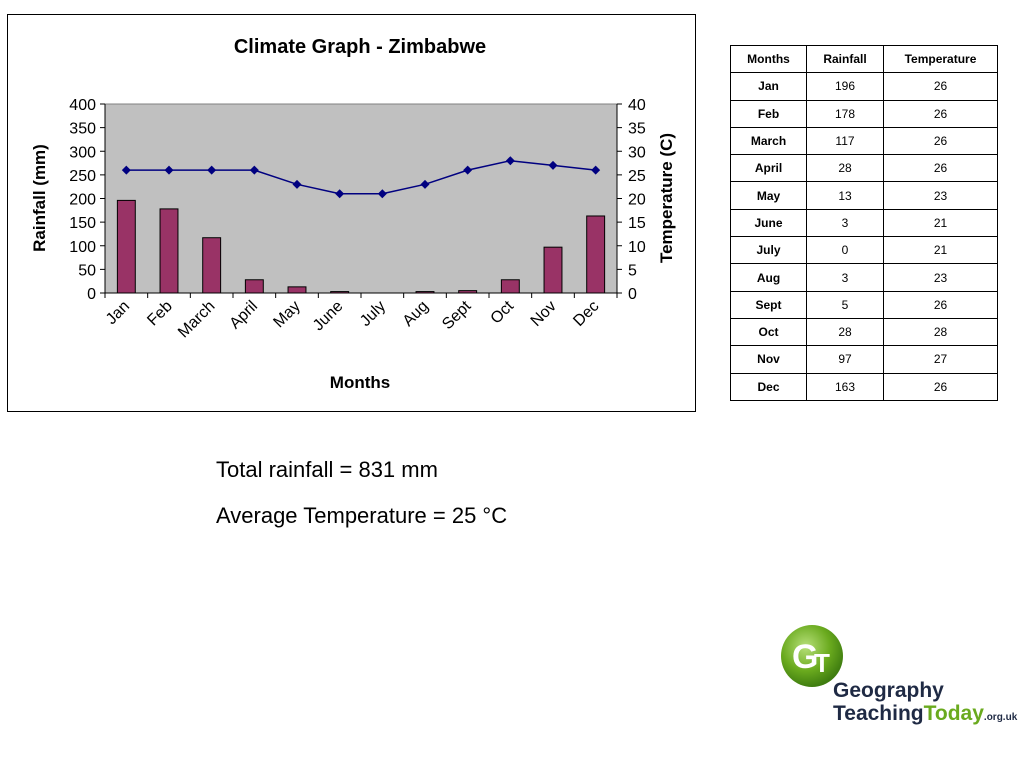  What do you see at coordinates (82, 105) in the screenshot?
I see `y-left-tick-label: 400` at bounding box center [82, 105].